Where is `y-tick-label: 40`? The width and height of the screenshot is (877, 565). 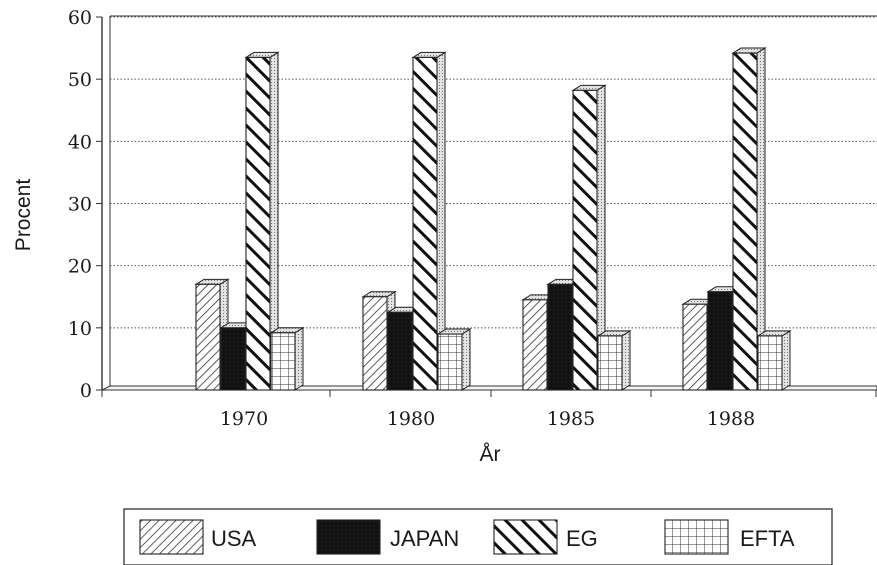 y-tick-label: 40 is located at coordinates (80, 142).